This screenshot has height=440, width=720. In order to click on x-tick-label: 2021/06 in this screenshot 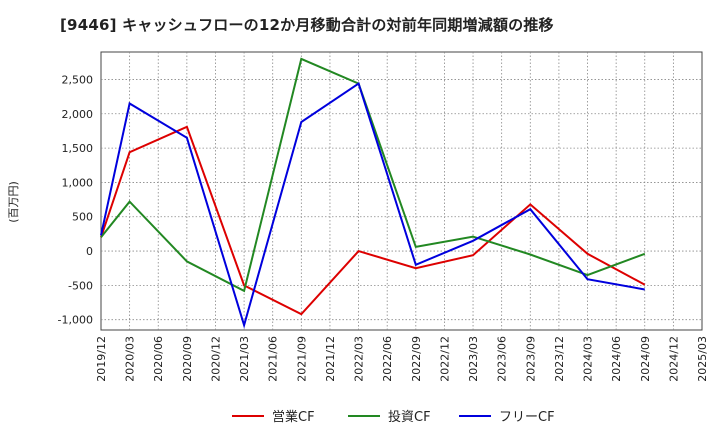, I will do `click(273, 359)`.